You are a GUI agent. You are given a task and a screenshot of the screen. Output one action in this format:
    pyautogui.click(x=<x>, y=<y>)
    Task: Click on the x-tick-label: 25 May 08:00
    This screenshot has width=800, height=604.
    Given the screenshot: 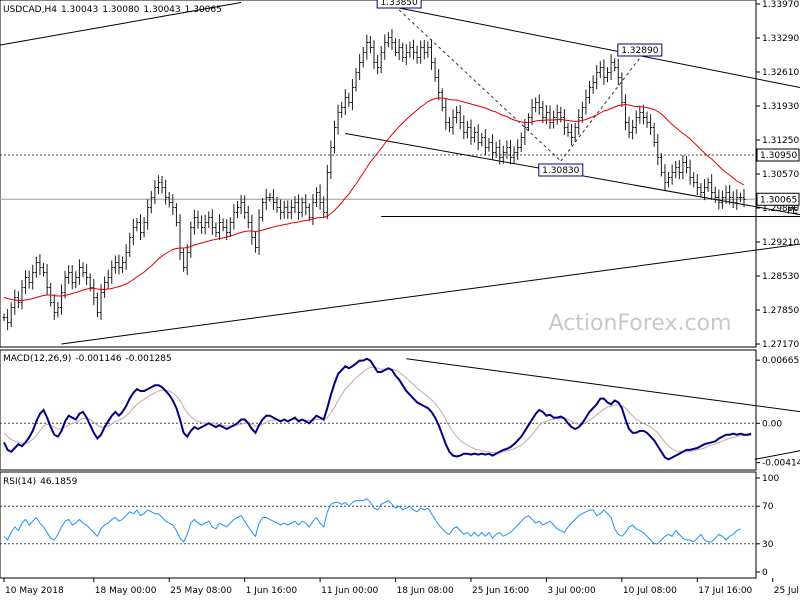 What is the action you would take?
    pyautogui.click(x=201, y=591)
    